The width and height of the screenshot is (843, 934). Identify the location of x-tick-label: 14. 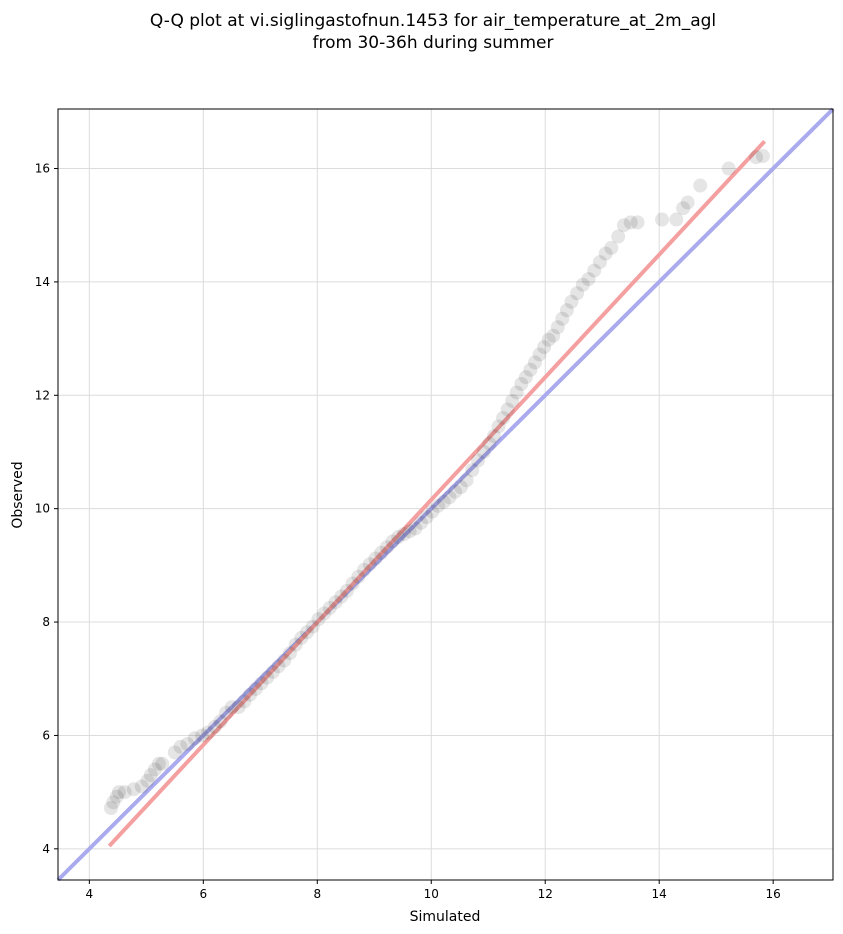
(659, 894).